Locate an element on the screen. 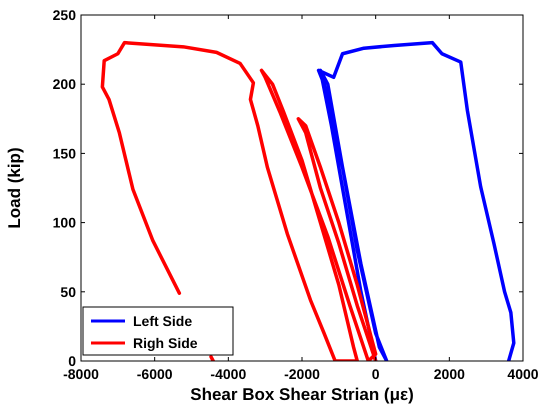  legend-label: Righ Side is located at coordinates (165, 343).